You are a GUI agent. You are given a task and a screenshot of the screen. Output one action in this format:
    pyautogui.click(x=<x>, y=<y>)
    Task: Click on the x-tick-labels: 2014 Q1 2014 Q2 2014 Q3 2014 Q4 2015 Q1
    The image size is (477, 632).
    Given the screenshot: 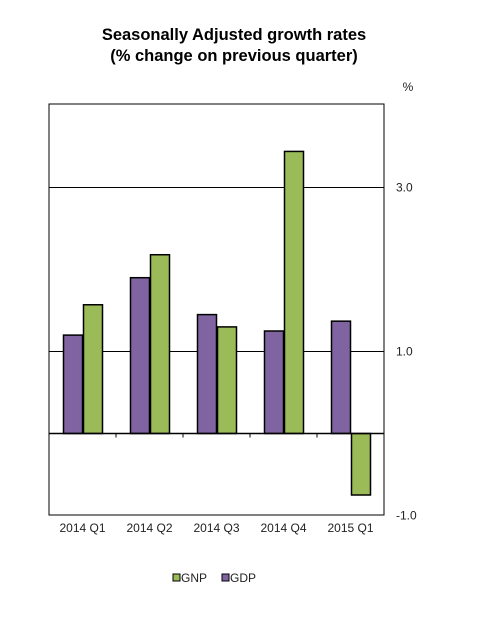 What is the action you would take?
    pyautogui.click(x=216, y=528)
    